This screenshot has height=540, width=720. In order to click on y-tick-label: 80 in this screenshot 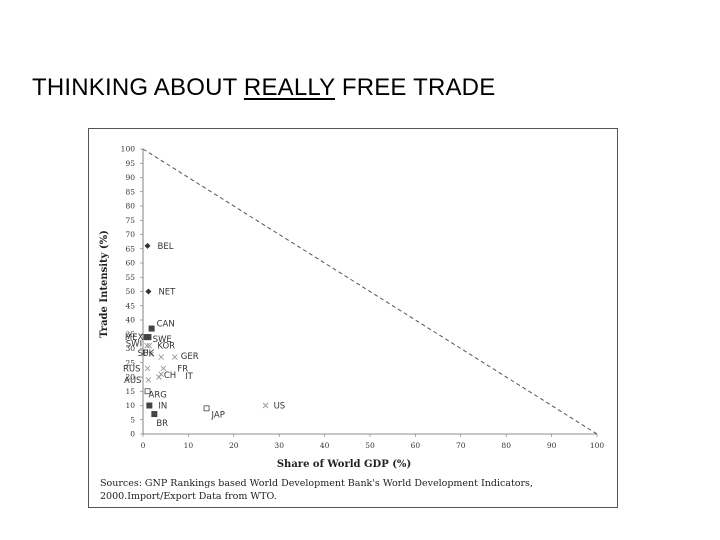, I will do `click(130, 206)`.